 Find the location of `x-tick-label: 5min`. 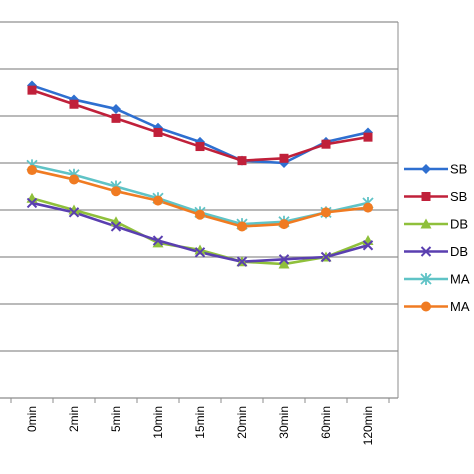

x-tick-label: 5min is located at coordinates (116, 419).